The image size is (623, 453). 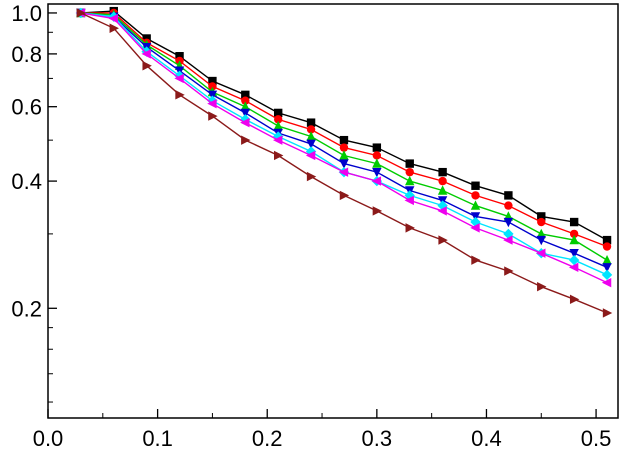 I want to click on x-tick-label: 0.2, so click(x=267, y=438).